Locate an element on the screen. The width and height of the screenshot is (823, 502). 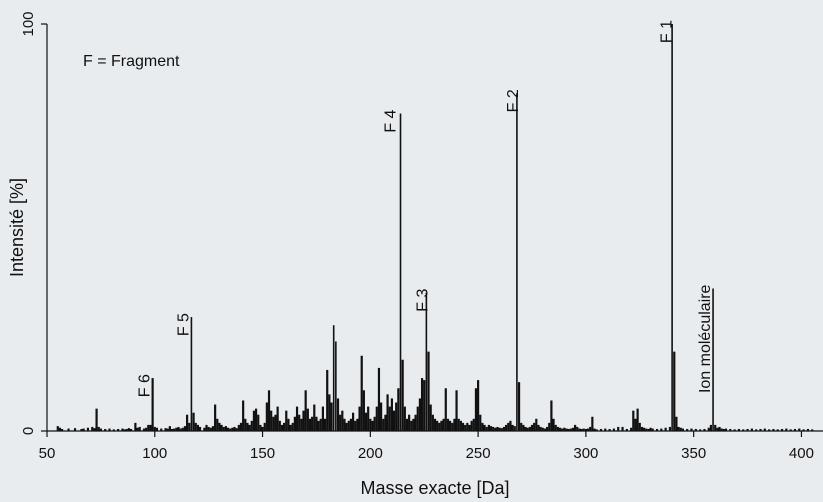
y-tick-label: 100 is located at coordinates (28, 23).